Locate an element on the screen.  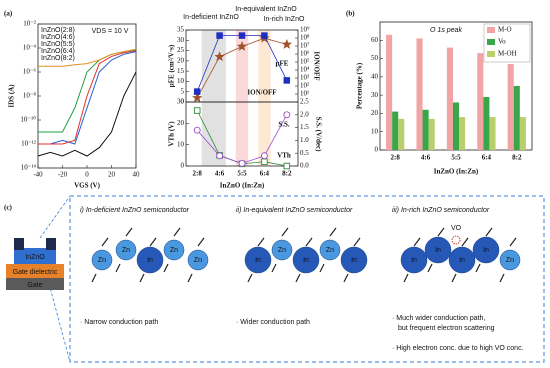
box-title: i) In-deficient InZnO semiconductor is located at coordinates (135, 210).